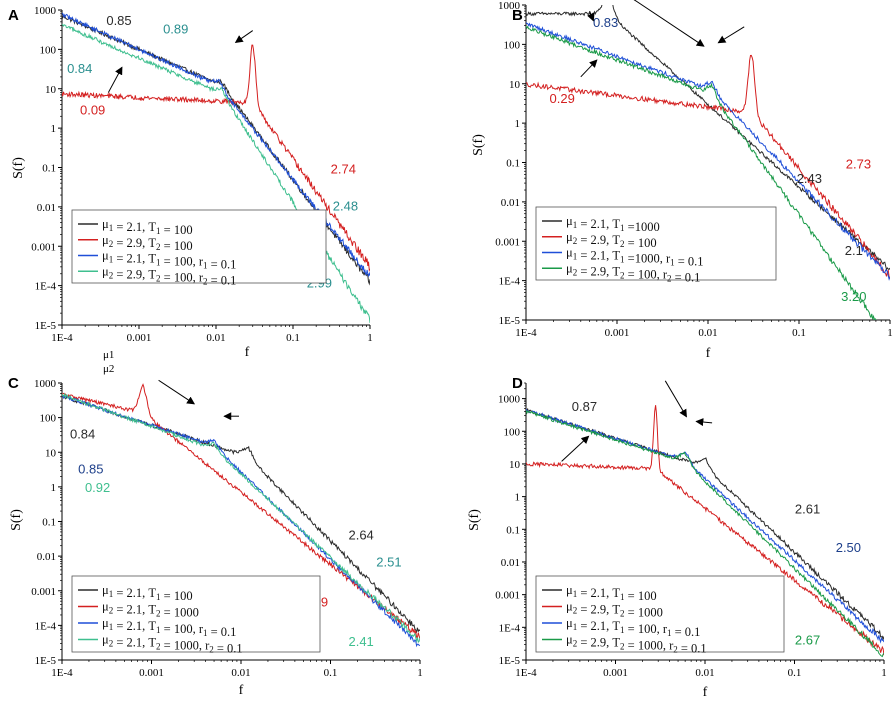 This screenshot has height=708, width=896. I want to click on legend-entry: μ2 = 2.9, T2 = 1000, so click(614, 610).